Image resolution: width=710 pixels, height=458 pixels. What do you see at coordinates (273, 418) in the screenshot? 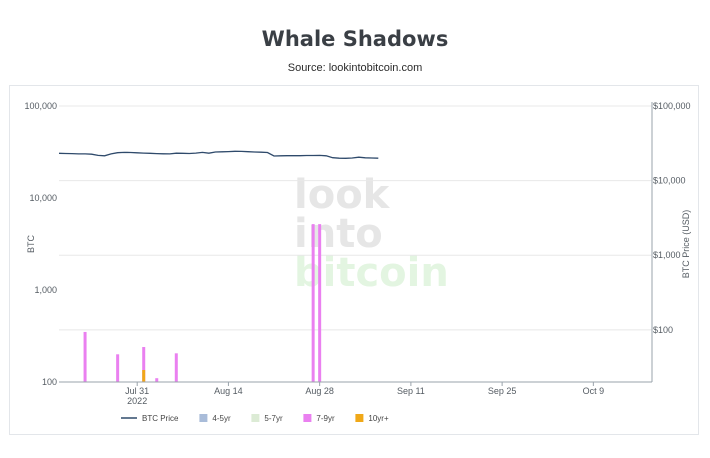
I see `legend-label: 5-7yr` at bounding box center [273, 418].